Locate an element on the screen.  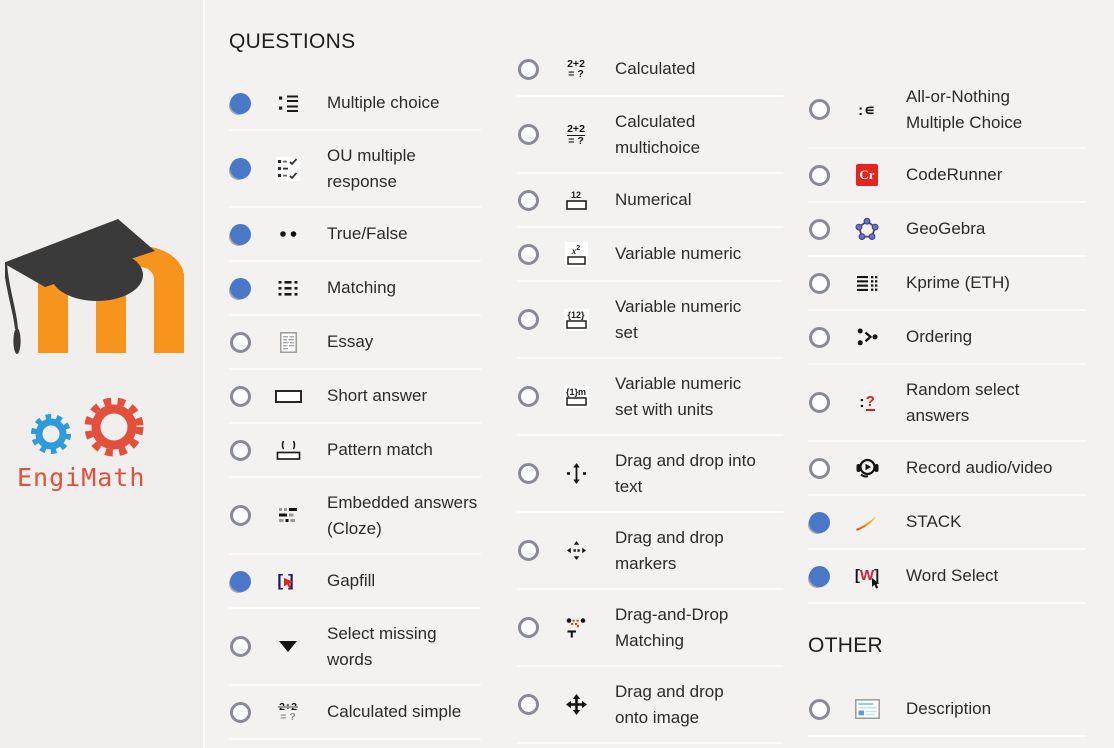
question-type-row-gapfill: [] Gapfill is located at coordinates (355, 582).